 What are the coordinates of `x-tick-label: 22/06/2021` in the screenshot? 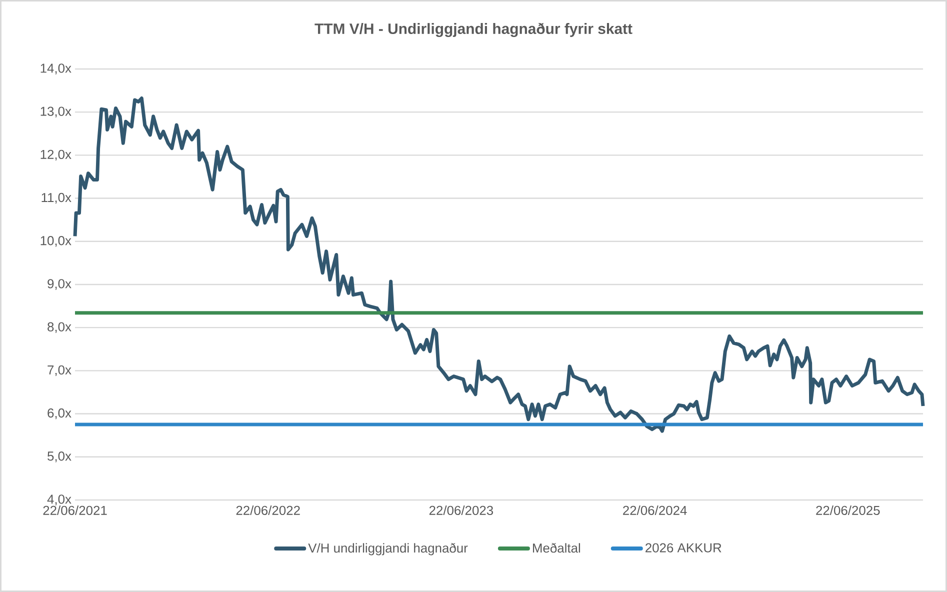 It's located at (75, 511).